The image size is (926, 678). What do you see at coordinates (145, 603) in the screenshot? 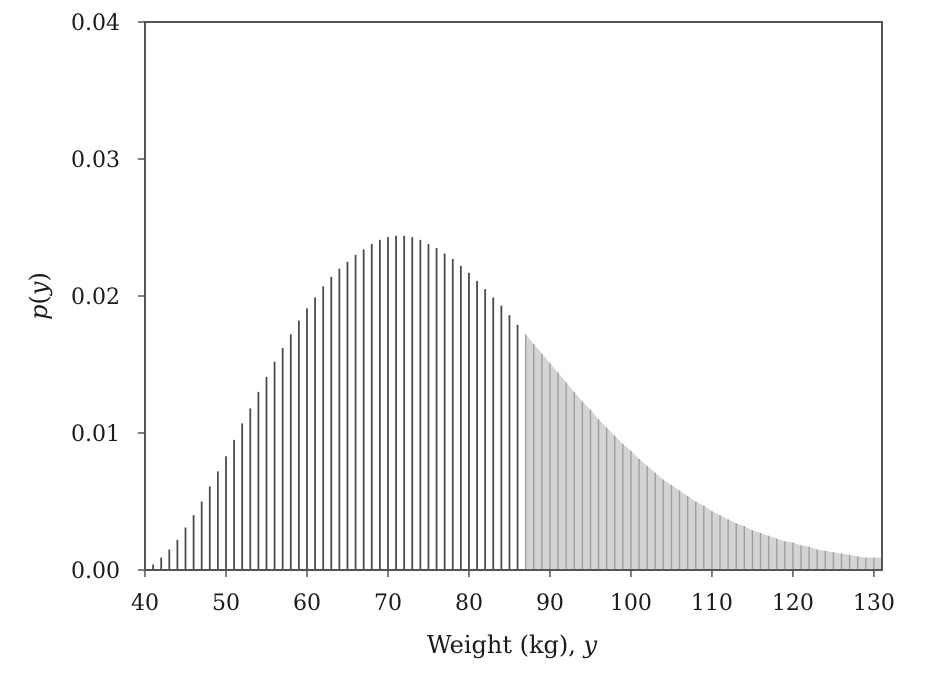
I see `x-tick-label: 40` at bounding box center [145, 603].